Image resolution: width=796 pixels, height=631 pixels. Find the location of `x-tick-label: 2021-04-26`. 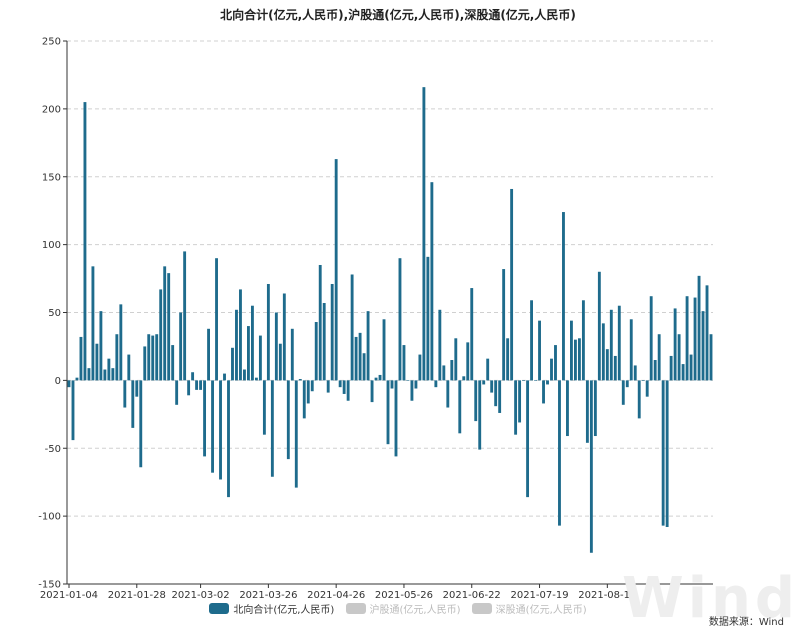

x-tick-label: 2021-04-26 is located at coordinates (336, 595).